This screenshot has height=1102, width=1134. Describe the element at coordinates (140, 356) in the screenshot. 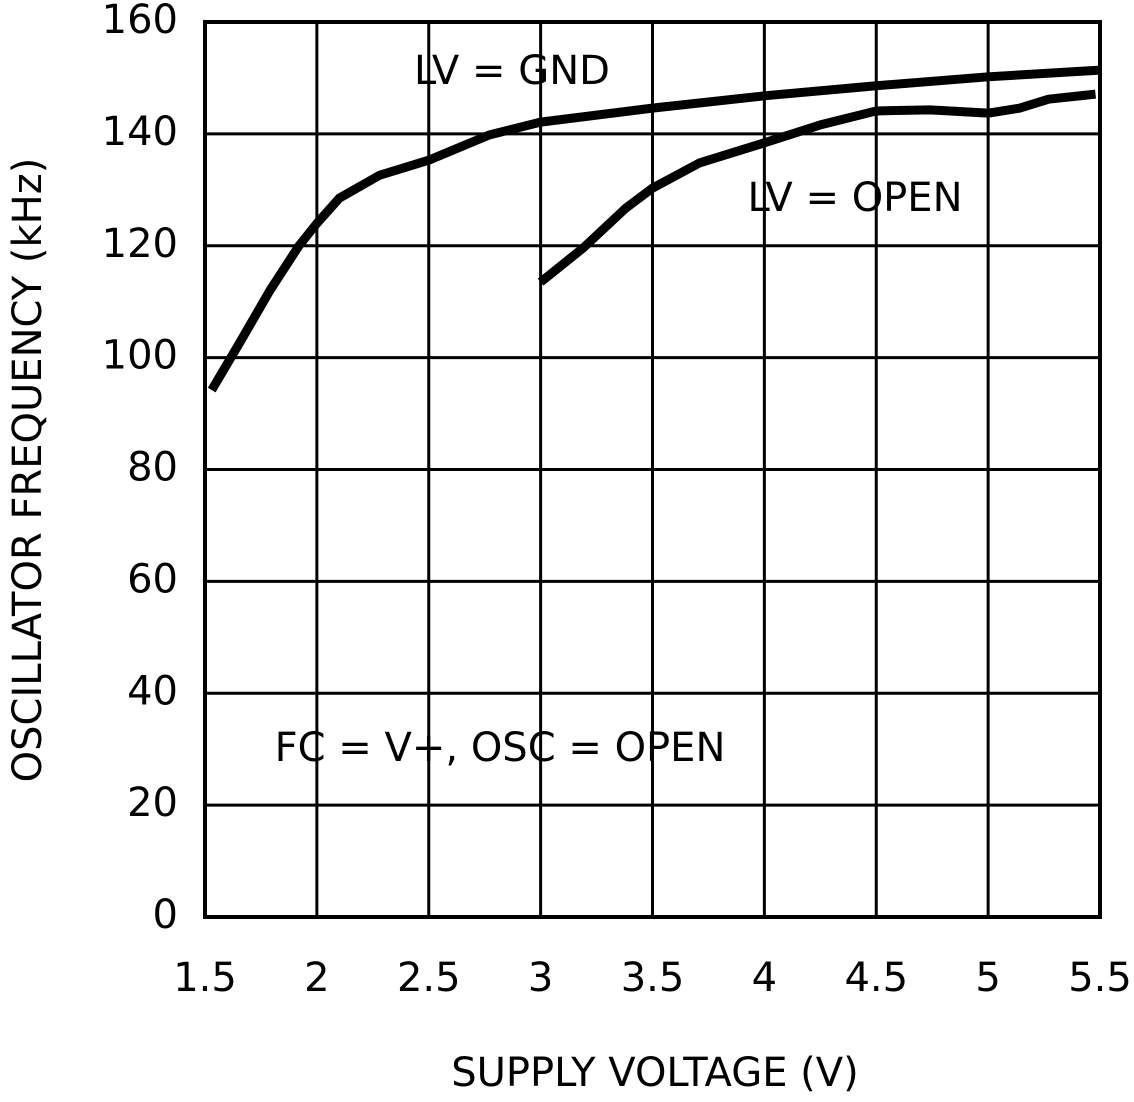

I see `y-tick-label: 100` at that location.